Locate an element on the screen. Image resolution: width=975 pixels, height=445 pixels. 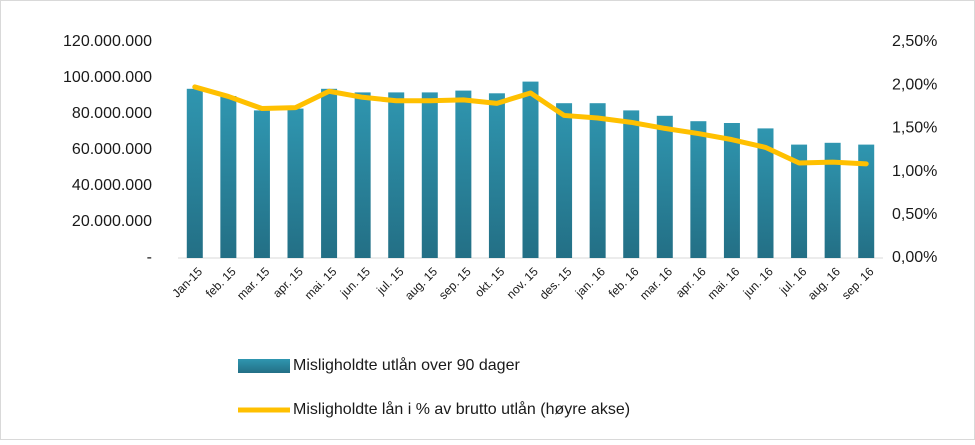
y-tick-label: - is located at coordinates (149, 257).